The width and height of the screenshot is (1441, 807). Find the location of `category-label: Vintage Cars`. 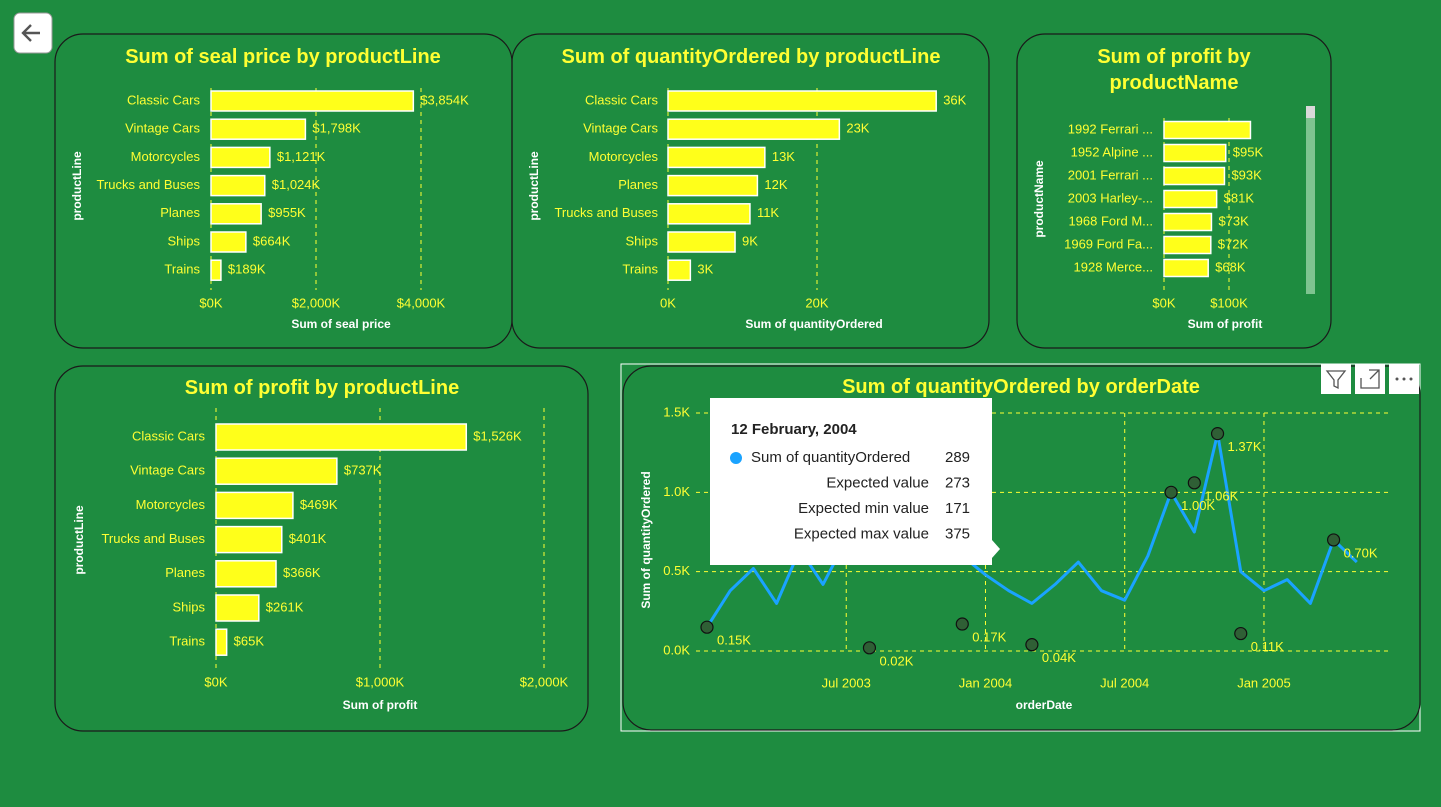

category-label: Vintage Cars is located at coordinates (167, 470).